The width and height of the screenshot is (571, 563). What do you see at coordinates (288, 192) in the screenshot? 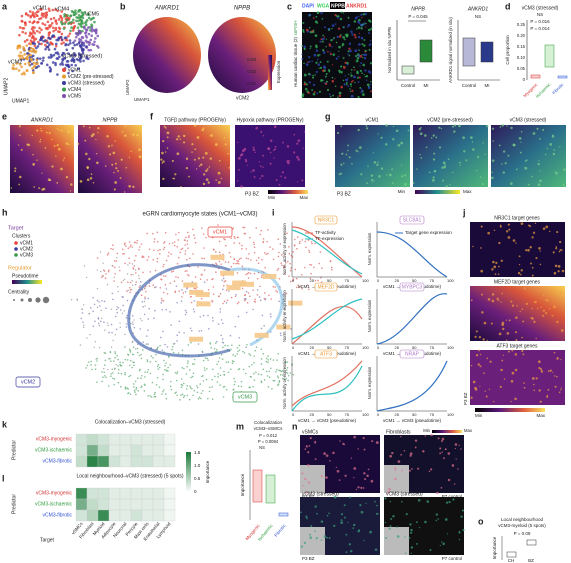
I see `colorbar` at bounding box center [288, 192].